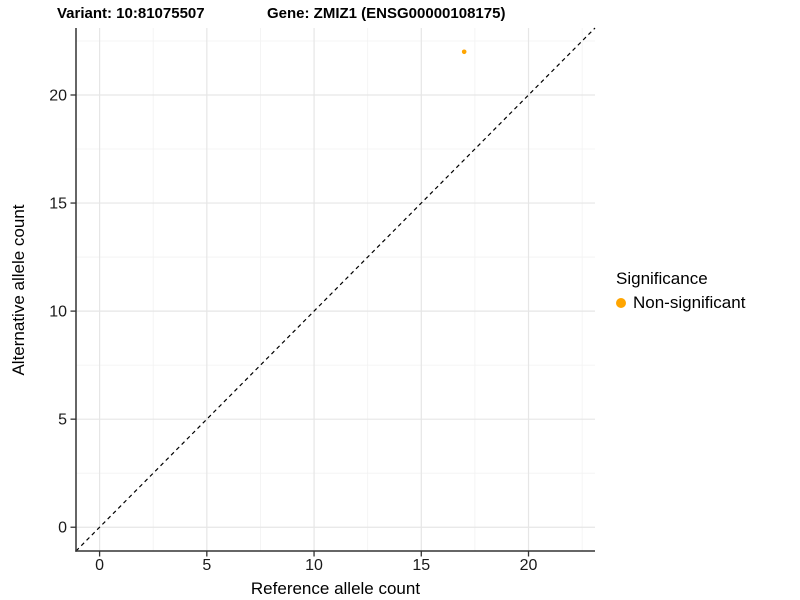  I want to click on plot-title-gene: Gene: ZMIZ1 (ENSG00000108175), so click(386, 13).